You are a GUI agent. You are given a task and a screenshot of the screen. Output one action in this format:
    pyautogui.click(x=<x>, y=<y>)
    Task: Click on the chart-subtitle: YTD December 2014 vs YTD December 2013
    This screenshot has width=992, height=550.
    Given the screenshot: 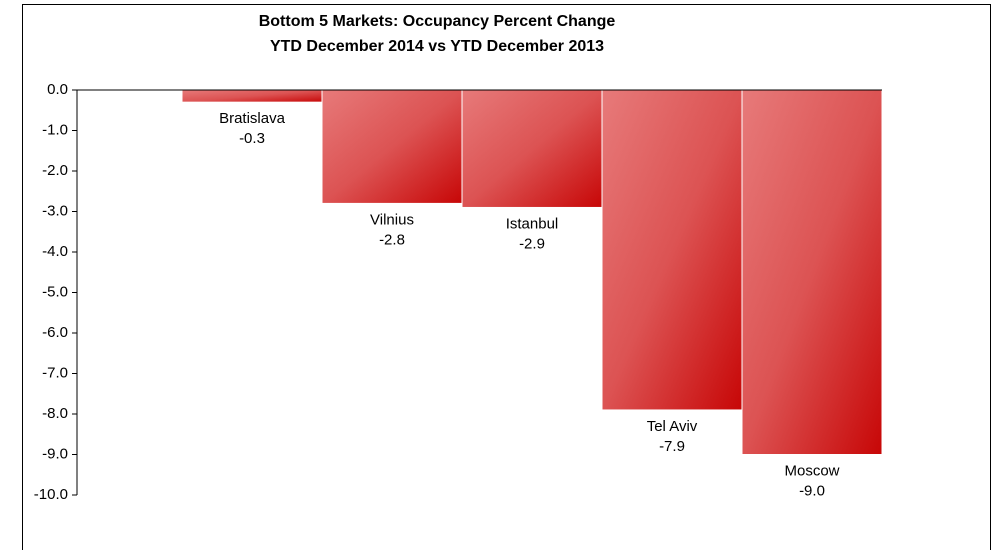 What is the action you would take?
    pyautogui.click(x=437, y=46)
    